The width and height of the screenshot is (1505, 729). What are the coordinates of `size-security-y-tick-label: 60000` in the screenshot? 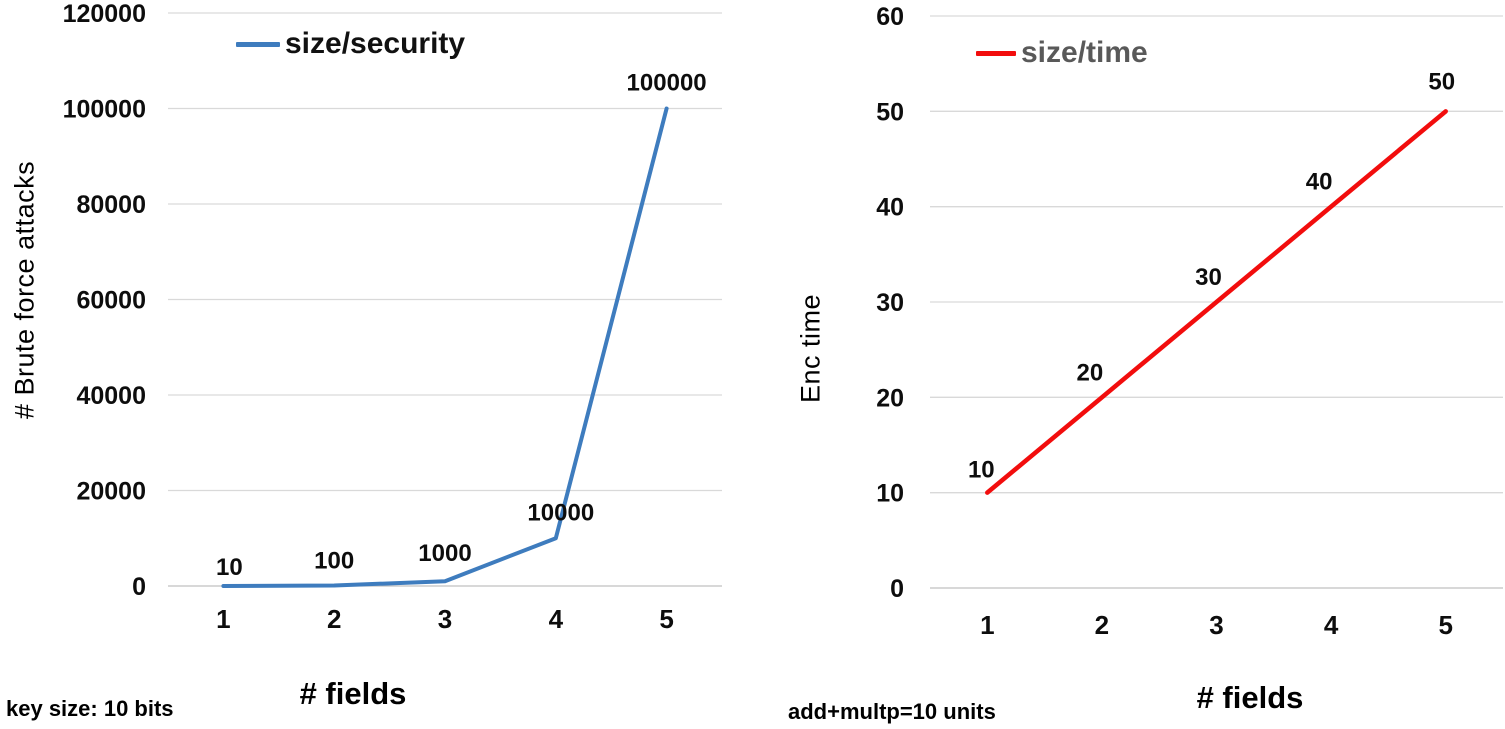 It's located at (111, 301).